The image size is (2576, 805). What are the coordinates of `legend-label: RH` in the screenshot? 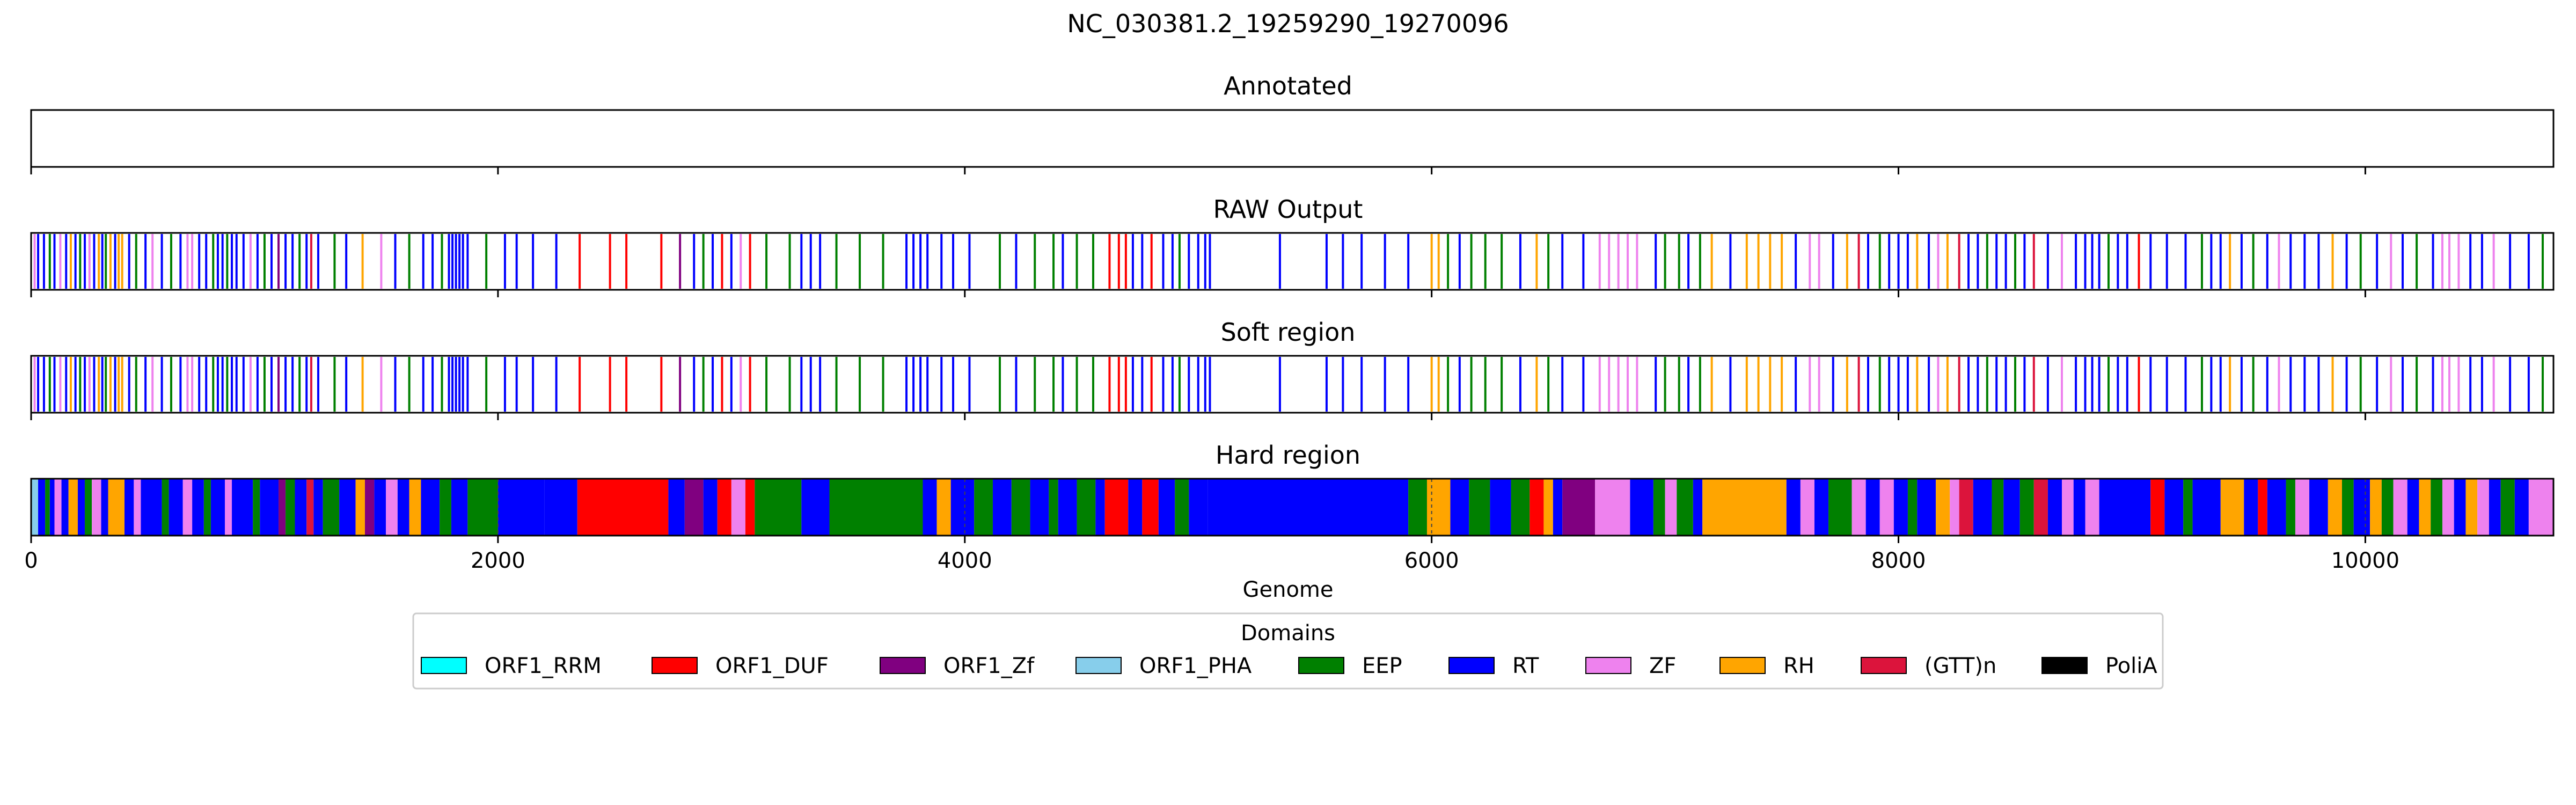 It's located at (1798, 666).